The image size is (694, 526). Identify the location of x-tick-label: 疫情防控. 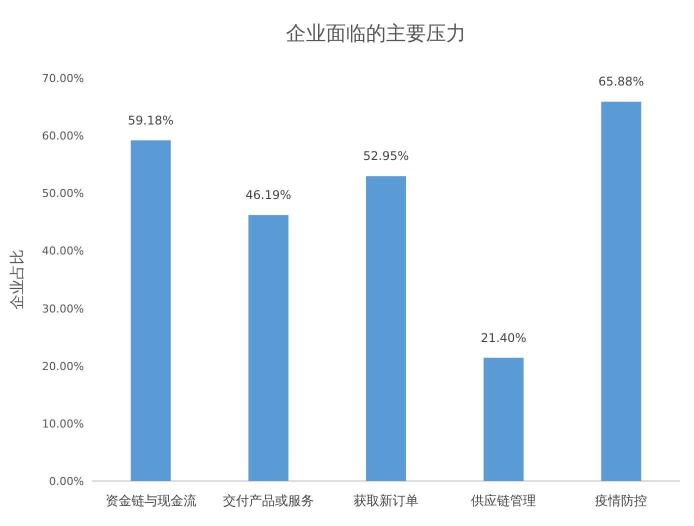
(621, 501).